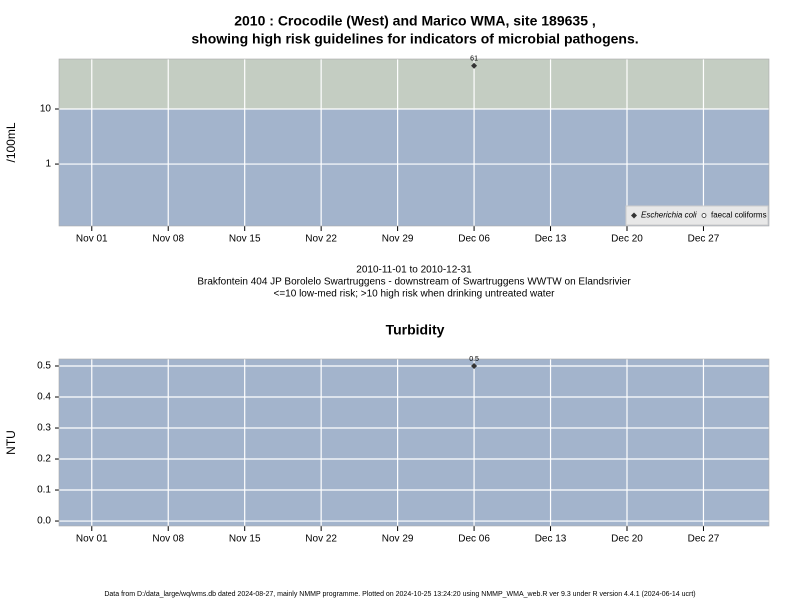 The height and width of the screenshot is (600, 800). I want to click on legend, so click(697, 215).